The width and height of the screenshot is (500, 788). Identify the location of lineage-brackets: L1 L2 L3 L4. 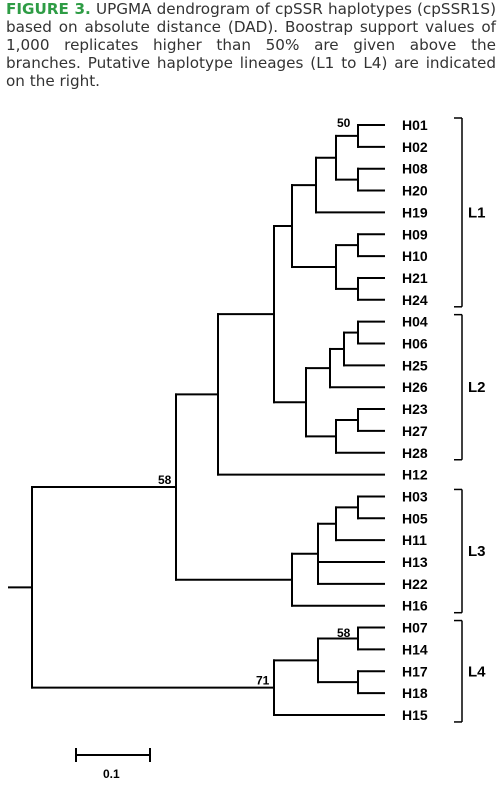
(470, 420).